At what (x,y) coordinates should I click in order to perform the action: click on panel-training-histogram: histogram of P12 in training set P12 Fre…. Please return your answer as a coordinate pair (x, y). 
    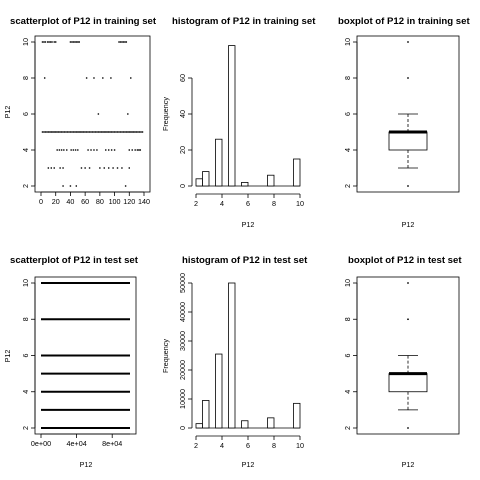
    Looking at the image, I should click on (238, 122).